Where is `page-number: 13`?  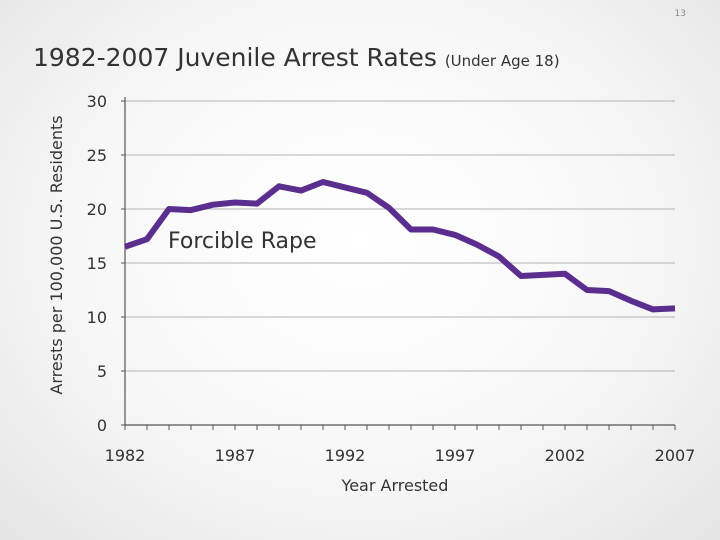 page-number: 13 is located at coordinates (680, 14).